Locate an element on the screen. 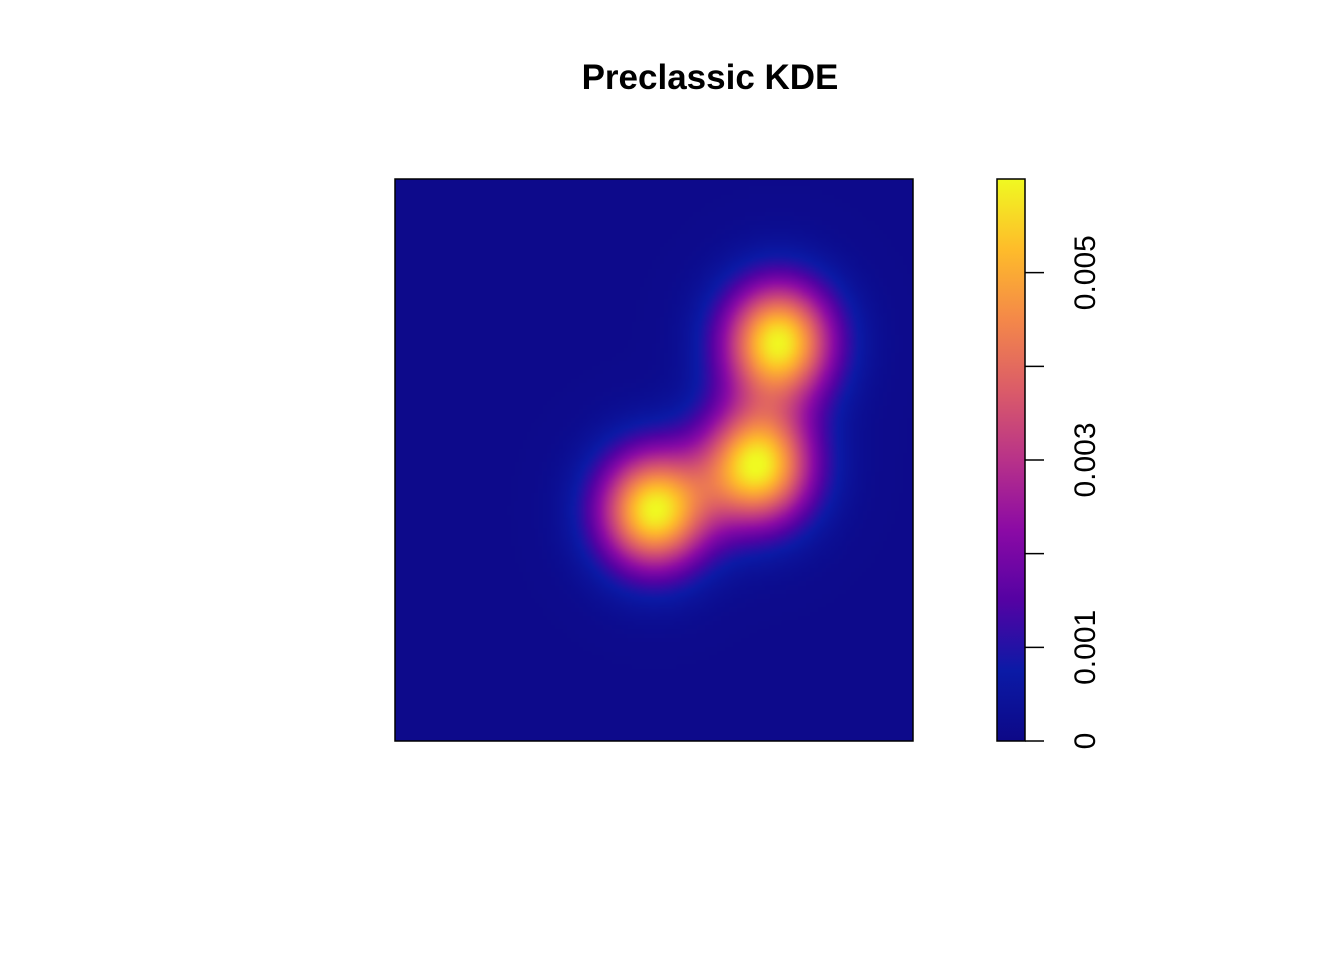 Image resolution: width=1344 pixels, height=960 pixels. colorbar is located at coordinates (1011, 460).